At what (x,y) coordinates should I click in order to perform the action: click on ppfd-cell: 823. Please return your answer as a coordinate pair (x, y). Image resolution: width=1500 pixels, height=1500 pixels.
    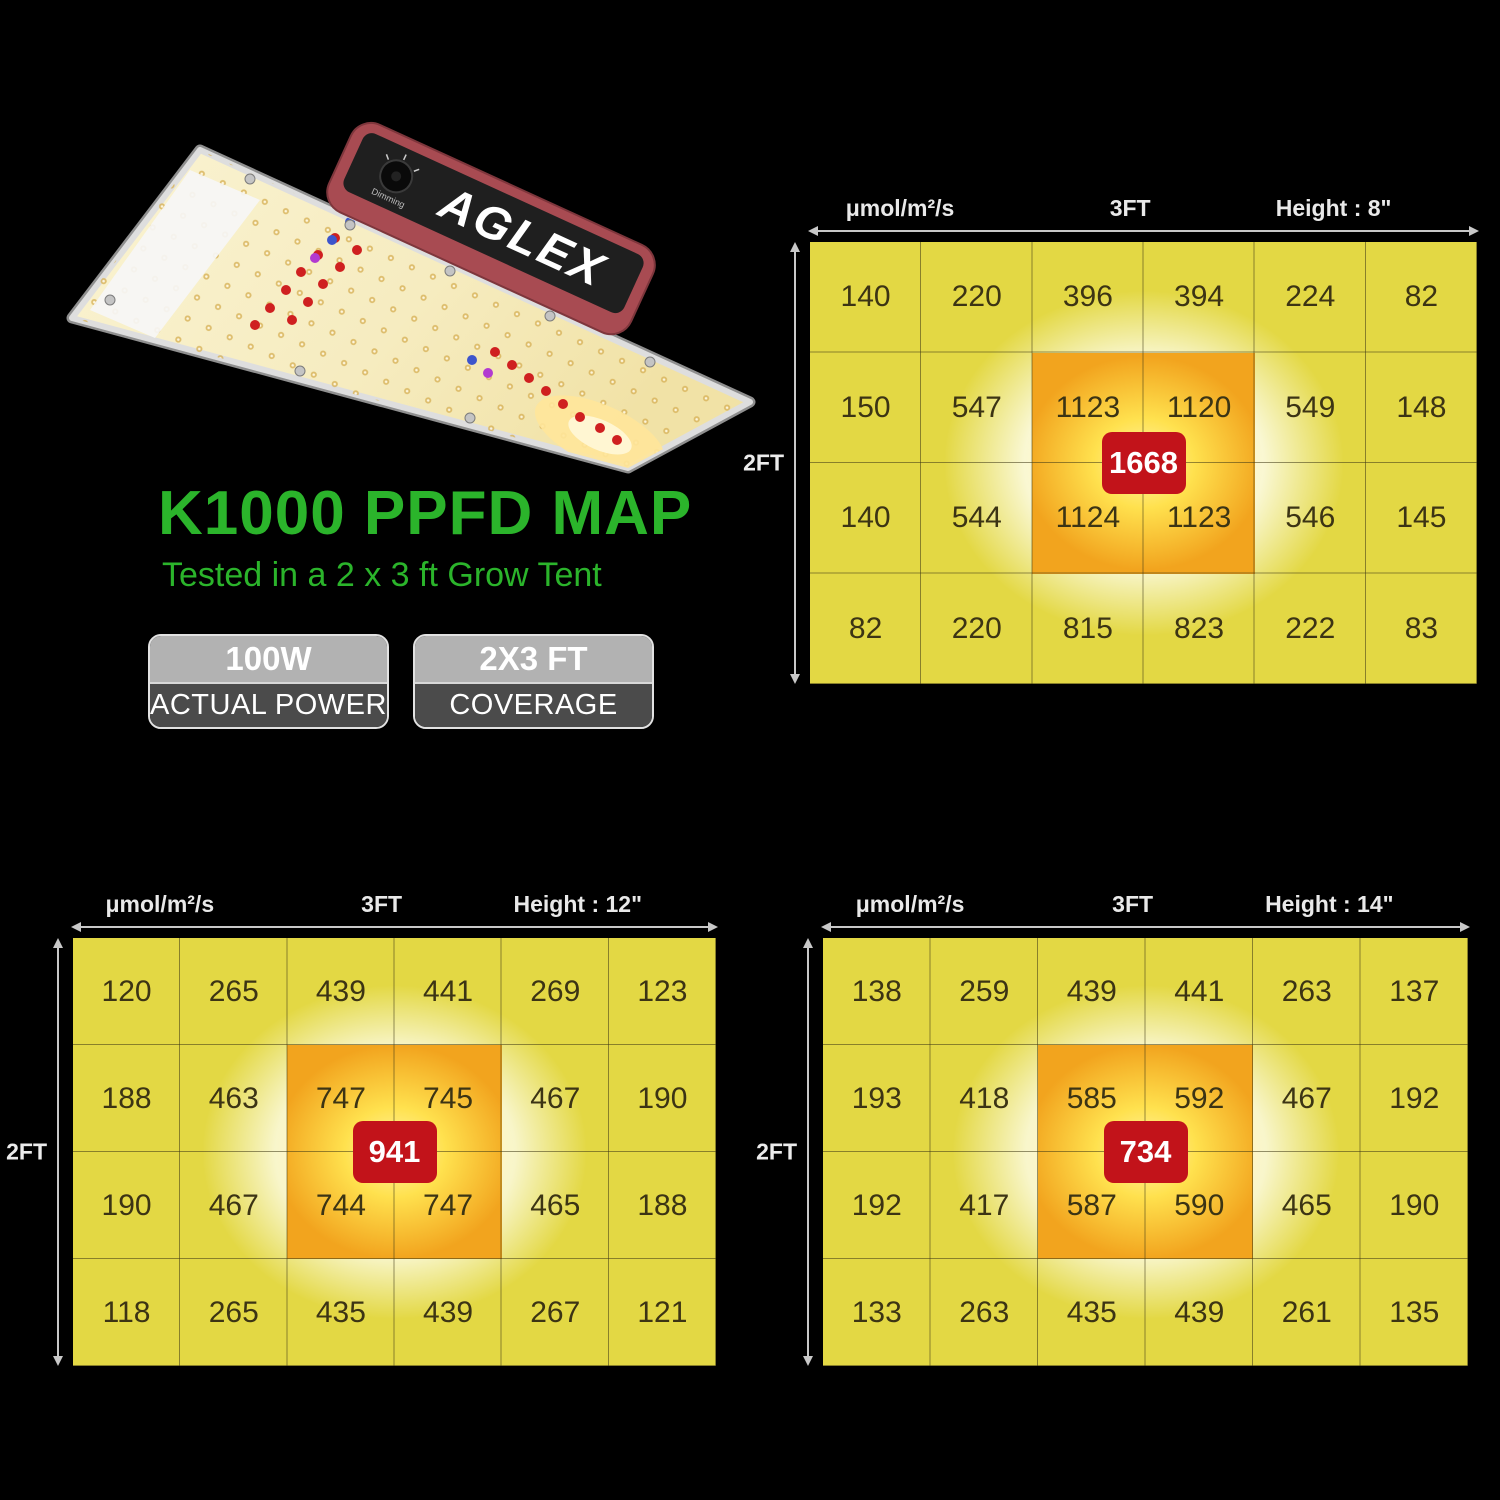
    Looking at the image, I should click on (1199, 628).